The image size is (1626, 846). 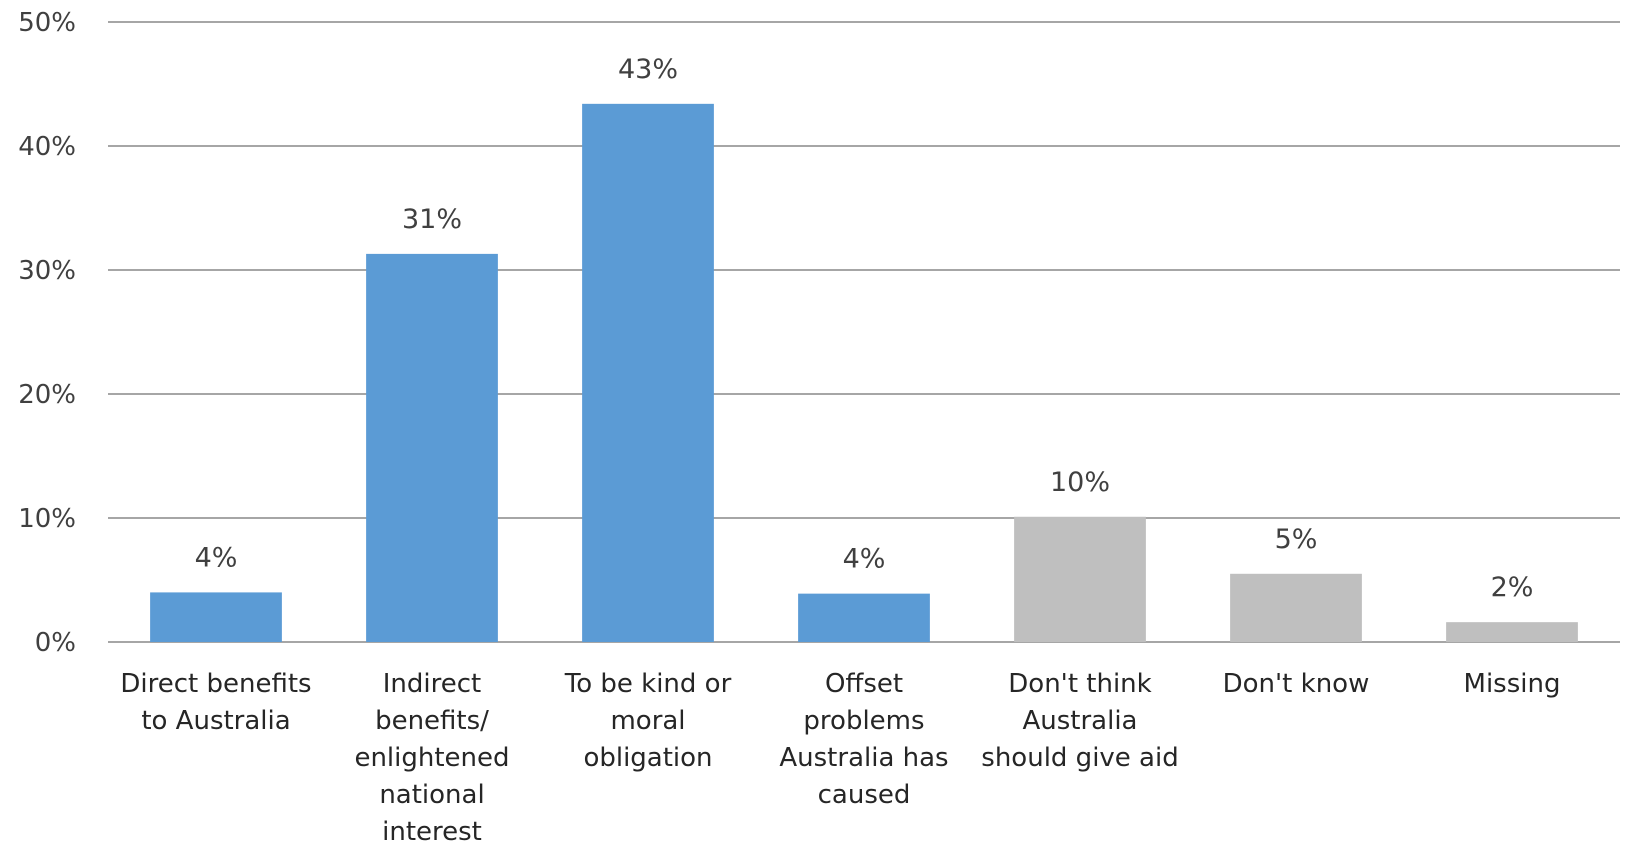 I want to click on x-category-label-line: national, so click(x=431, y=795).